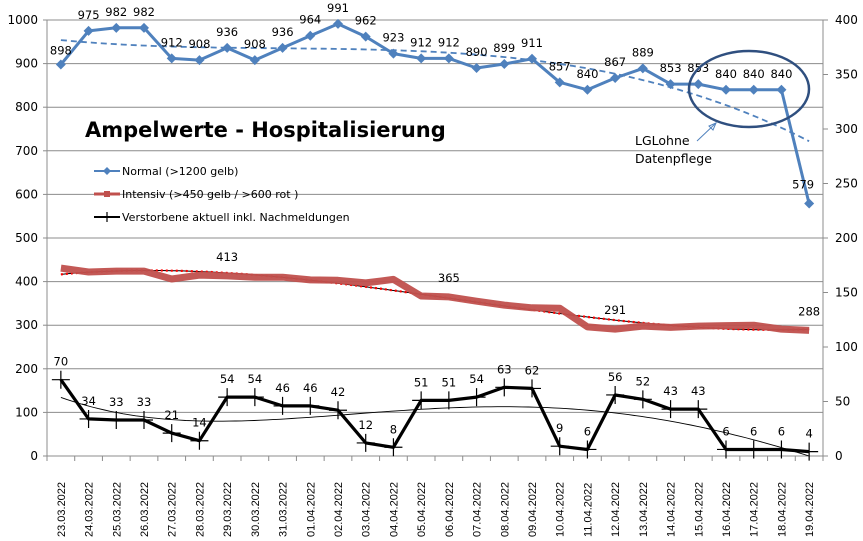 This screenshot has height=541, width=863. I want to click on data-label: 991, so click(338, 8).